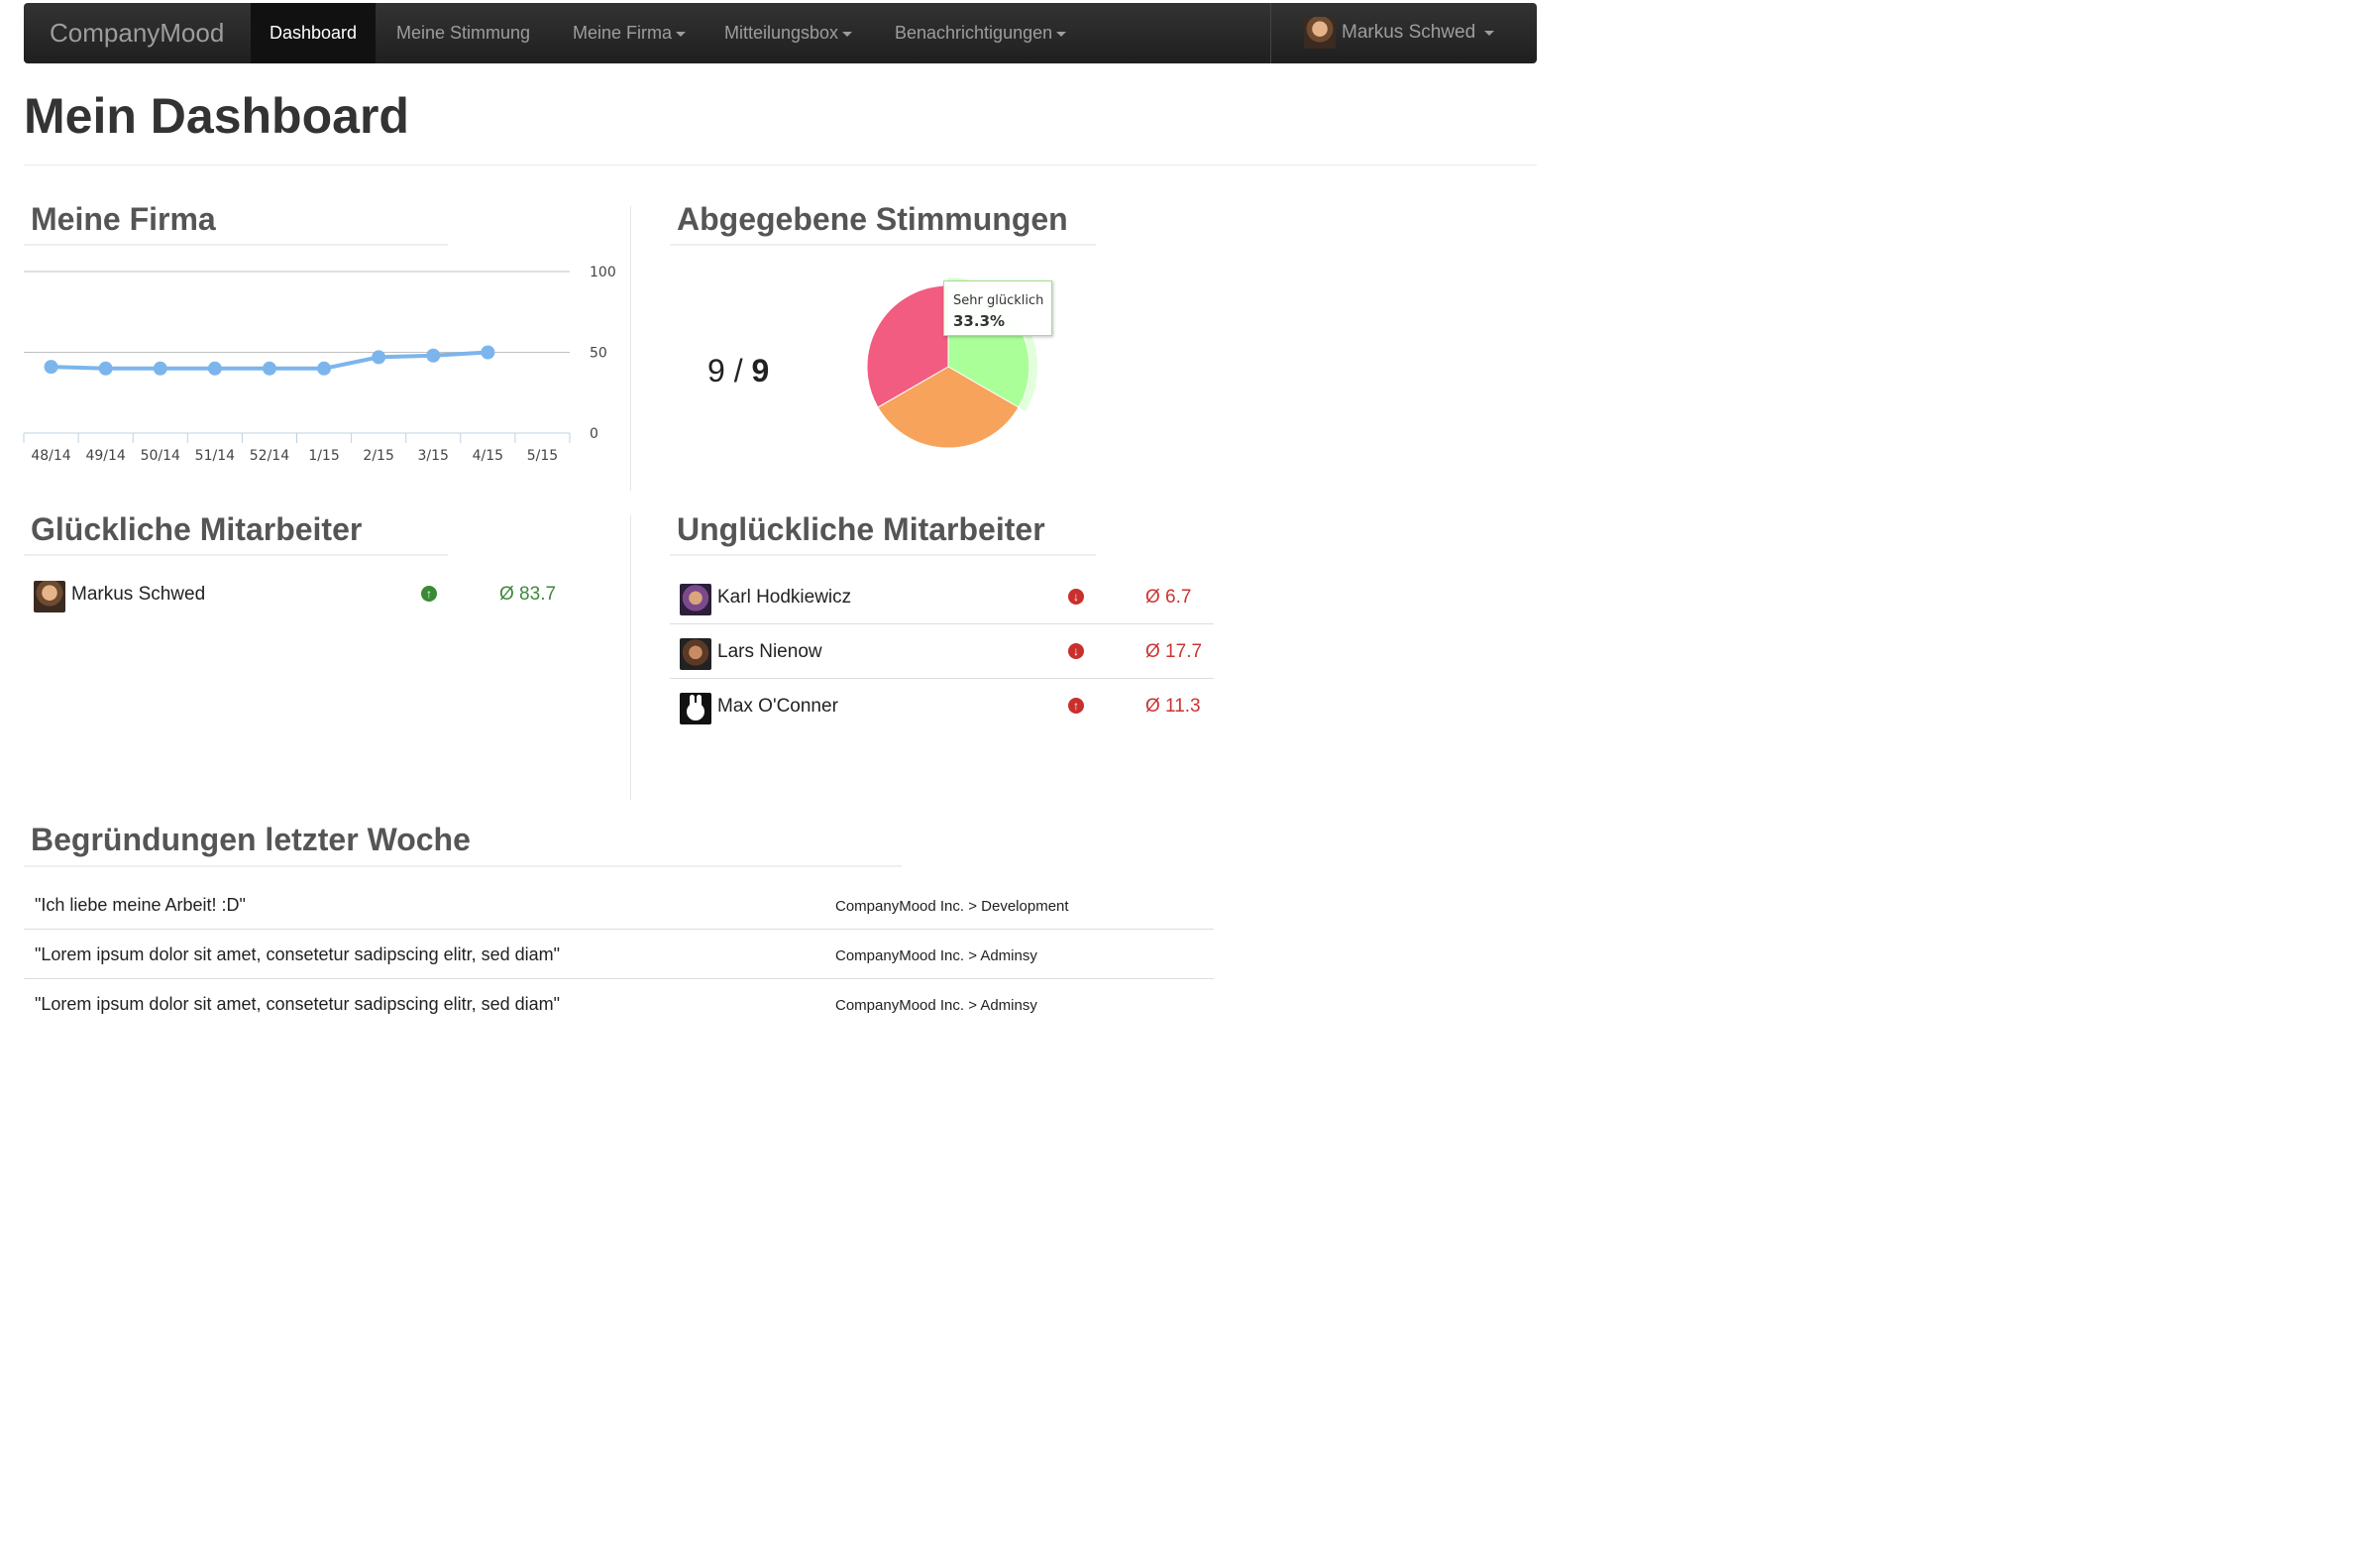 Image resolution: width=2380 pixels, height=1554 pixels. I want to click on user-name: Markus Schwed, so click(1409, 33).